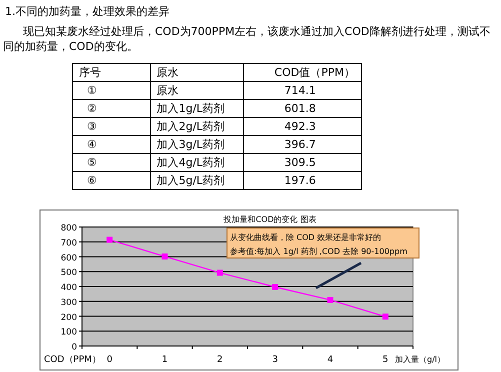  Describe the element at coordinates (111, 73) in the screenshot. I see `text: 序号` at that location.